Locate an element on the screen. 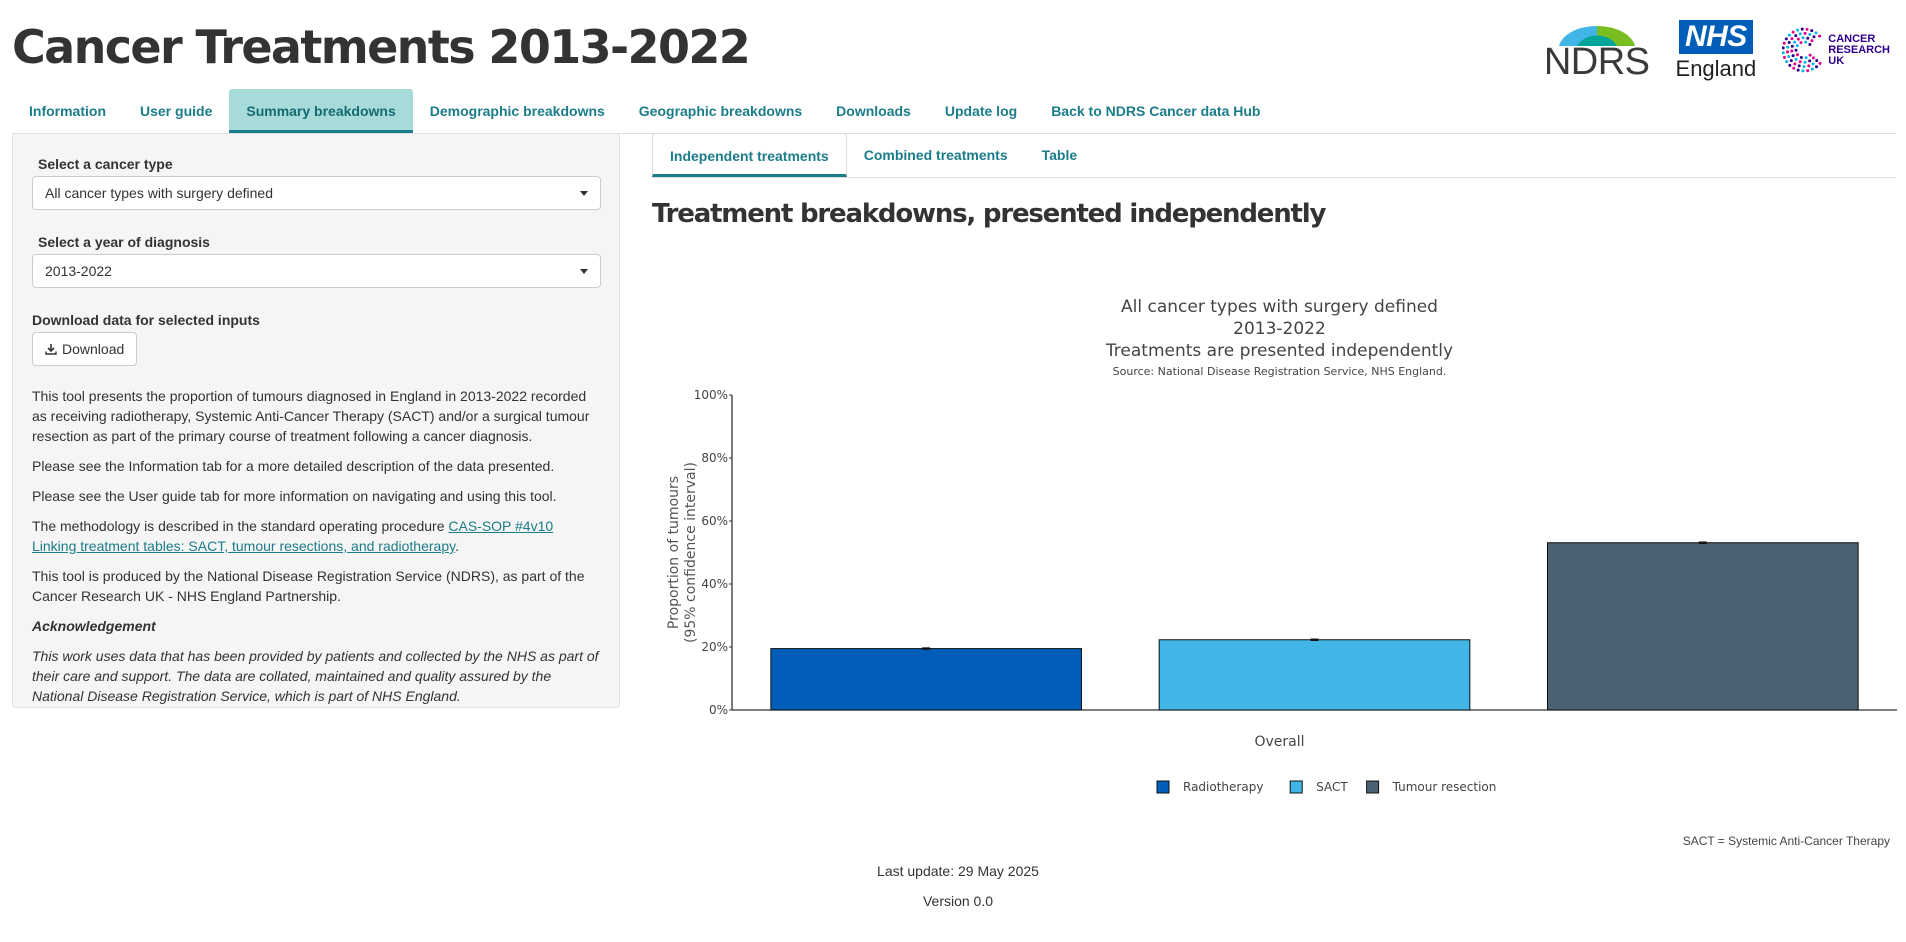 This screenshot has height=942, width=1906. tab-combined-treatments: Combined treatments is located at coordinates (935, 155).